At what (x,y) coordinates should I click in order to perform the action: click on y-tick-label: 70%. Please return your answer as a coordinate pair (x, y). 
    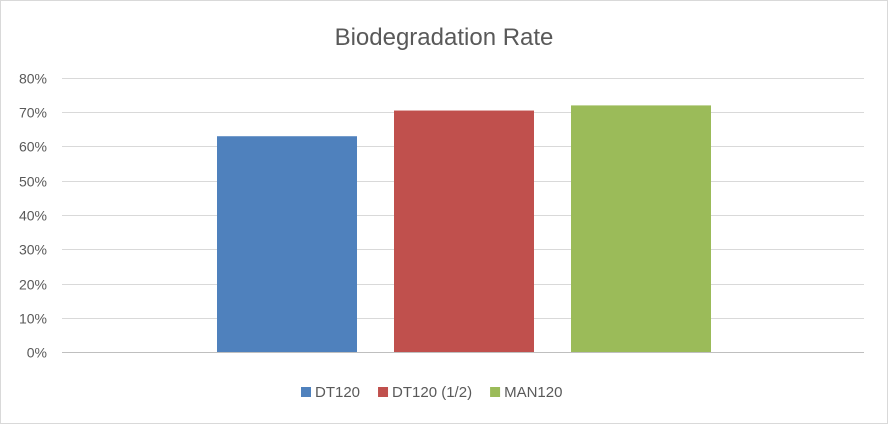
    Looking at the image, I should click on (33, 113).